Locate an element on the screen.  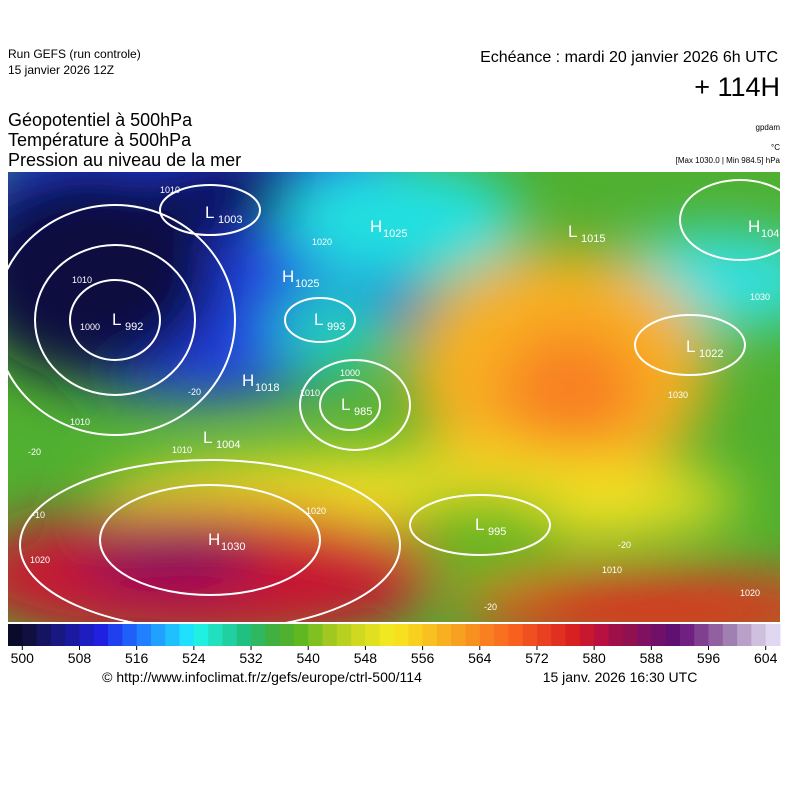
run-label: Run GEFS (run controle) is located at coordinates (74, 54).